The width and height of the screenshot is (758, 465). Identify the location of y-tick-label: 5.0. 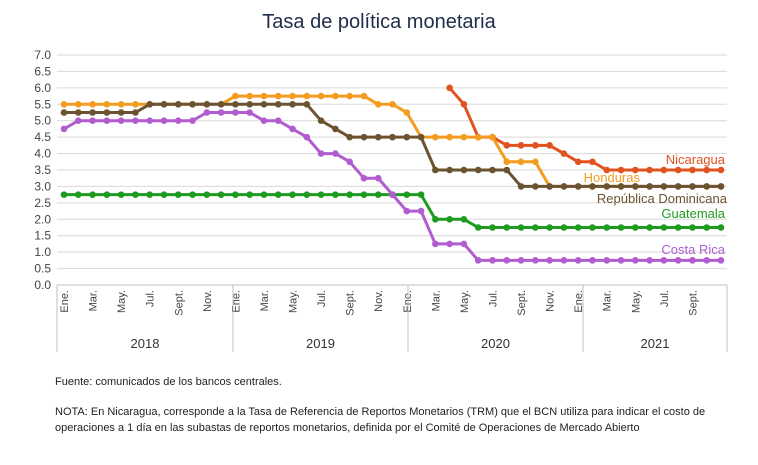
(42, 121).